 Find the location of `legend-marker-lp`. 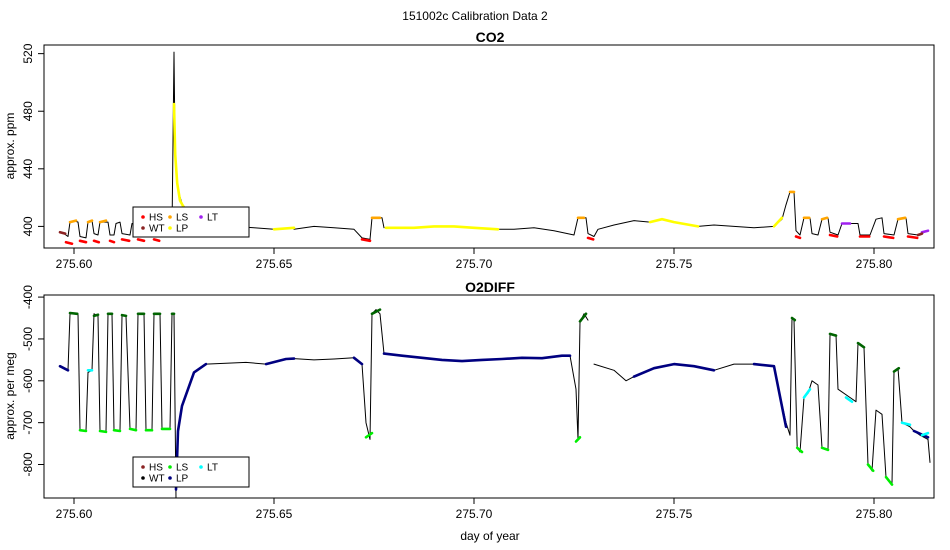

legend-marker-lp is located at coordinates (170, 478).